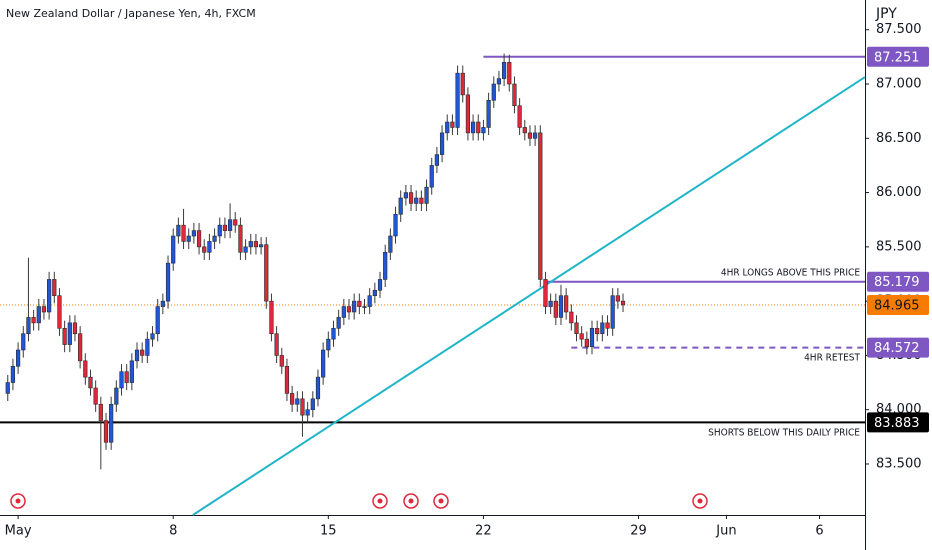 The width and height of the screenshot is (932, 550). What do you see at coordinates (899, 463) in the screenshot?
I see `y-tick-label: 83.500` at bounding box center [899, 463].